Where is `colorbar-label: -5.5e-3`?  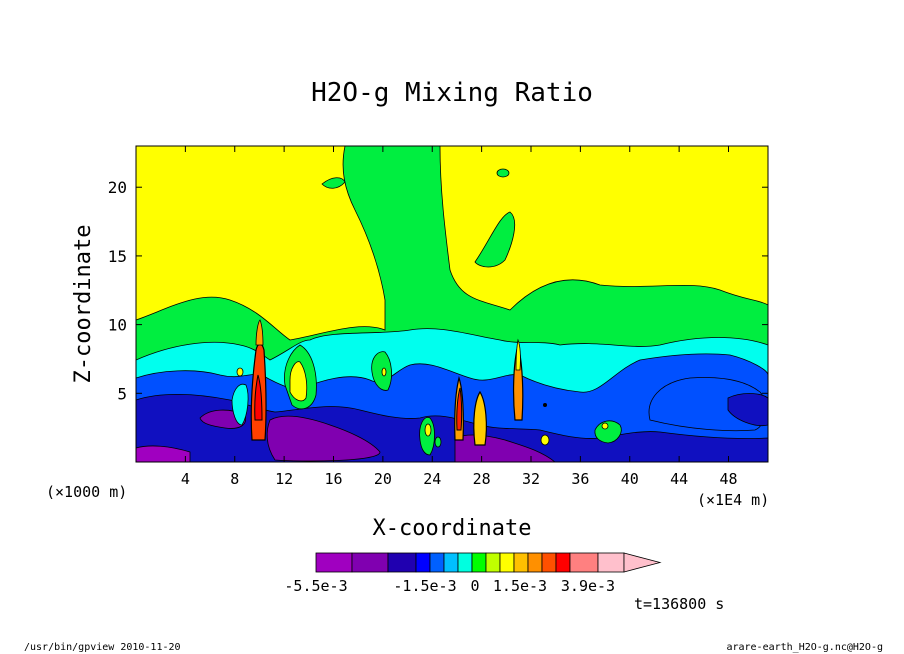
colorbar-label: -5.5e-3 is located at coordinates (315, 586).